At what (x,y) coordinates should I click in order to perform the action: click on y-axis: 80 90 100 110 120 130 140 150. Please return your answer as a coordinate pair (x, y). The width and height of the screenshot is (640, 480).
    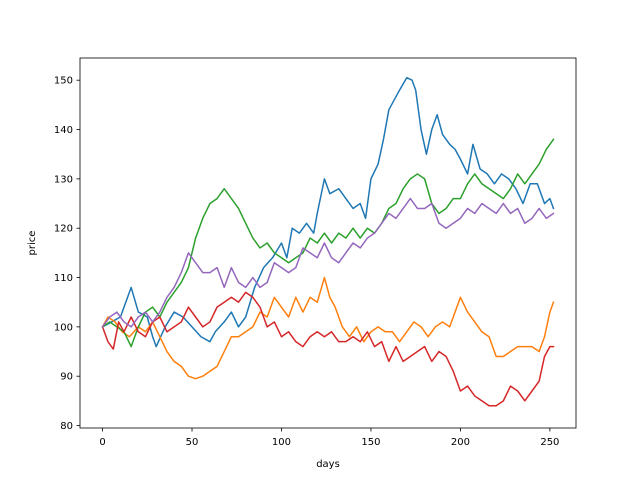
    Looking at the image, I should click on (67, 254).